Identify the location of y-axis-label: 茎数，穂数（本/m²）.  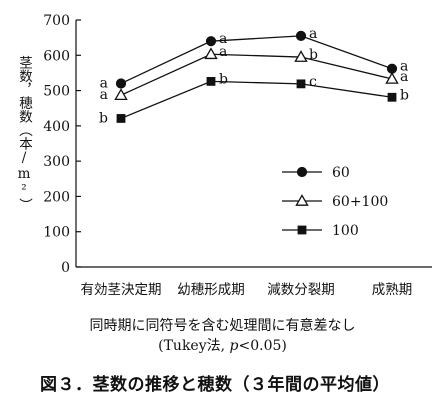
(24, 133).